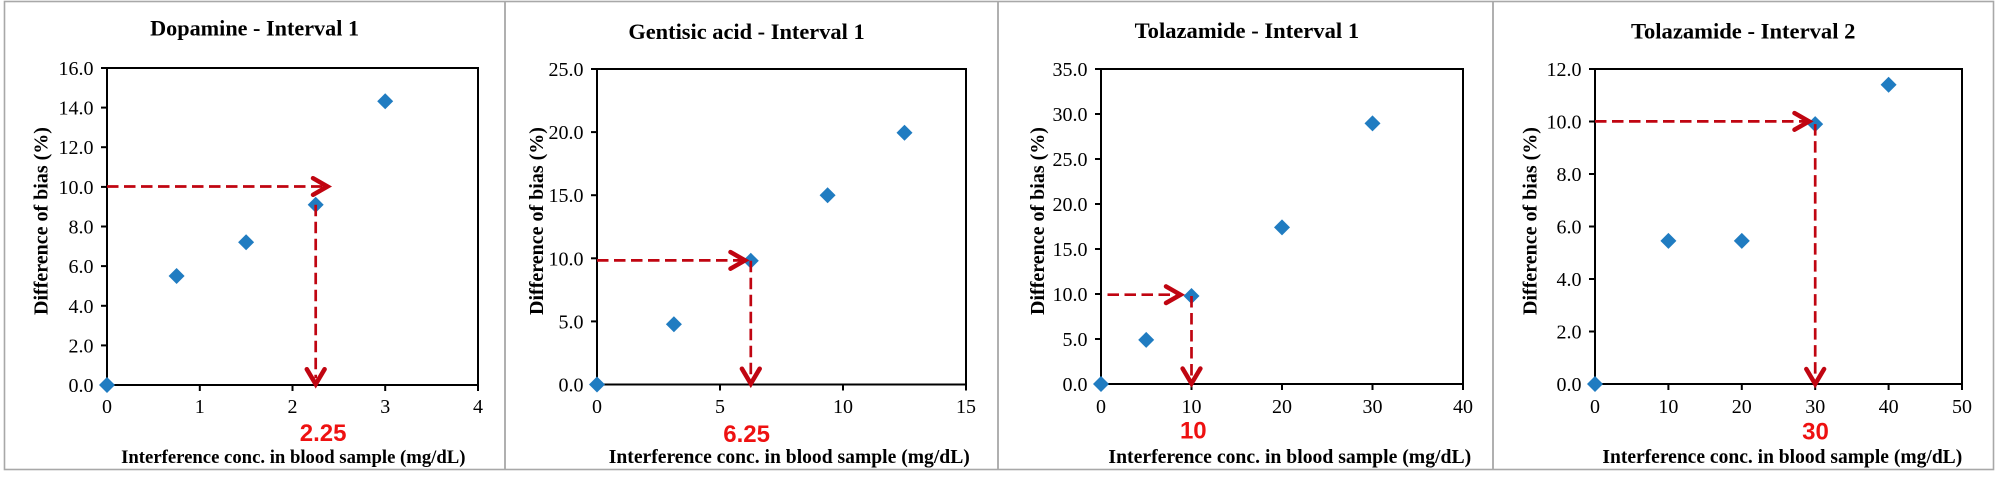 This screenshot has height=478, width=2007. What do you see at coordinates (323, 433) in the screenshot?
I see `svg-text: 2.25` at bounding box center [323, 433].